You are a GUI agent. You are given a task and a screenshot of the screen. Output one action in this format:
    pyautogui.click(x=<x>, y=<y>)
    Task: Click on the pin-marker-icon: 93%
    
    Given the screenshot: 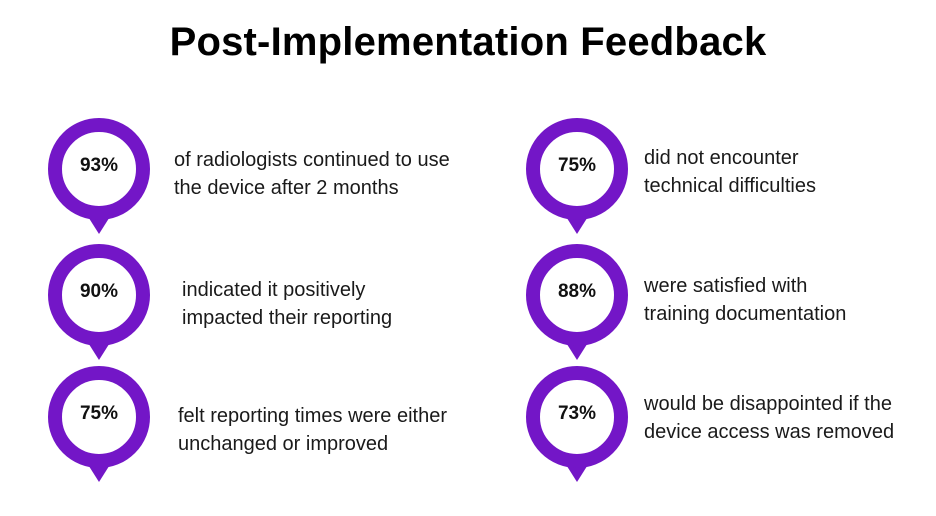 What is the action you would take?
    pyautogui.click(x=99, y=176)
    